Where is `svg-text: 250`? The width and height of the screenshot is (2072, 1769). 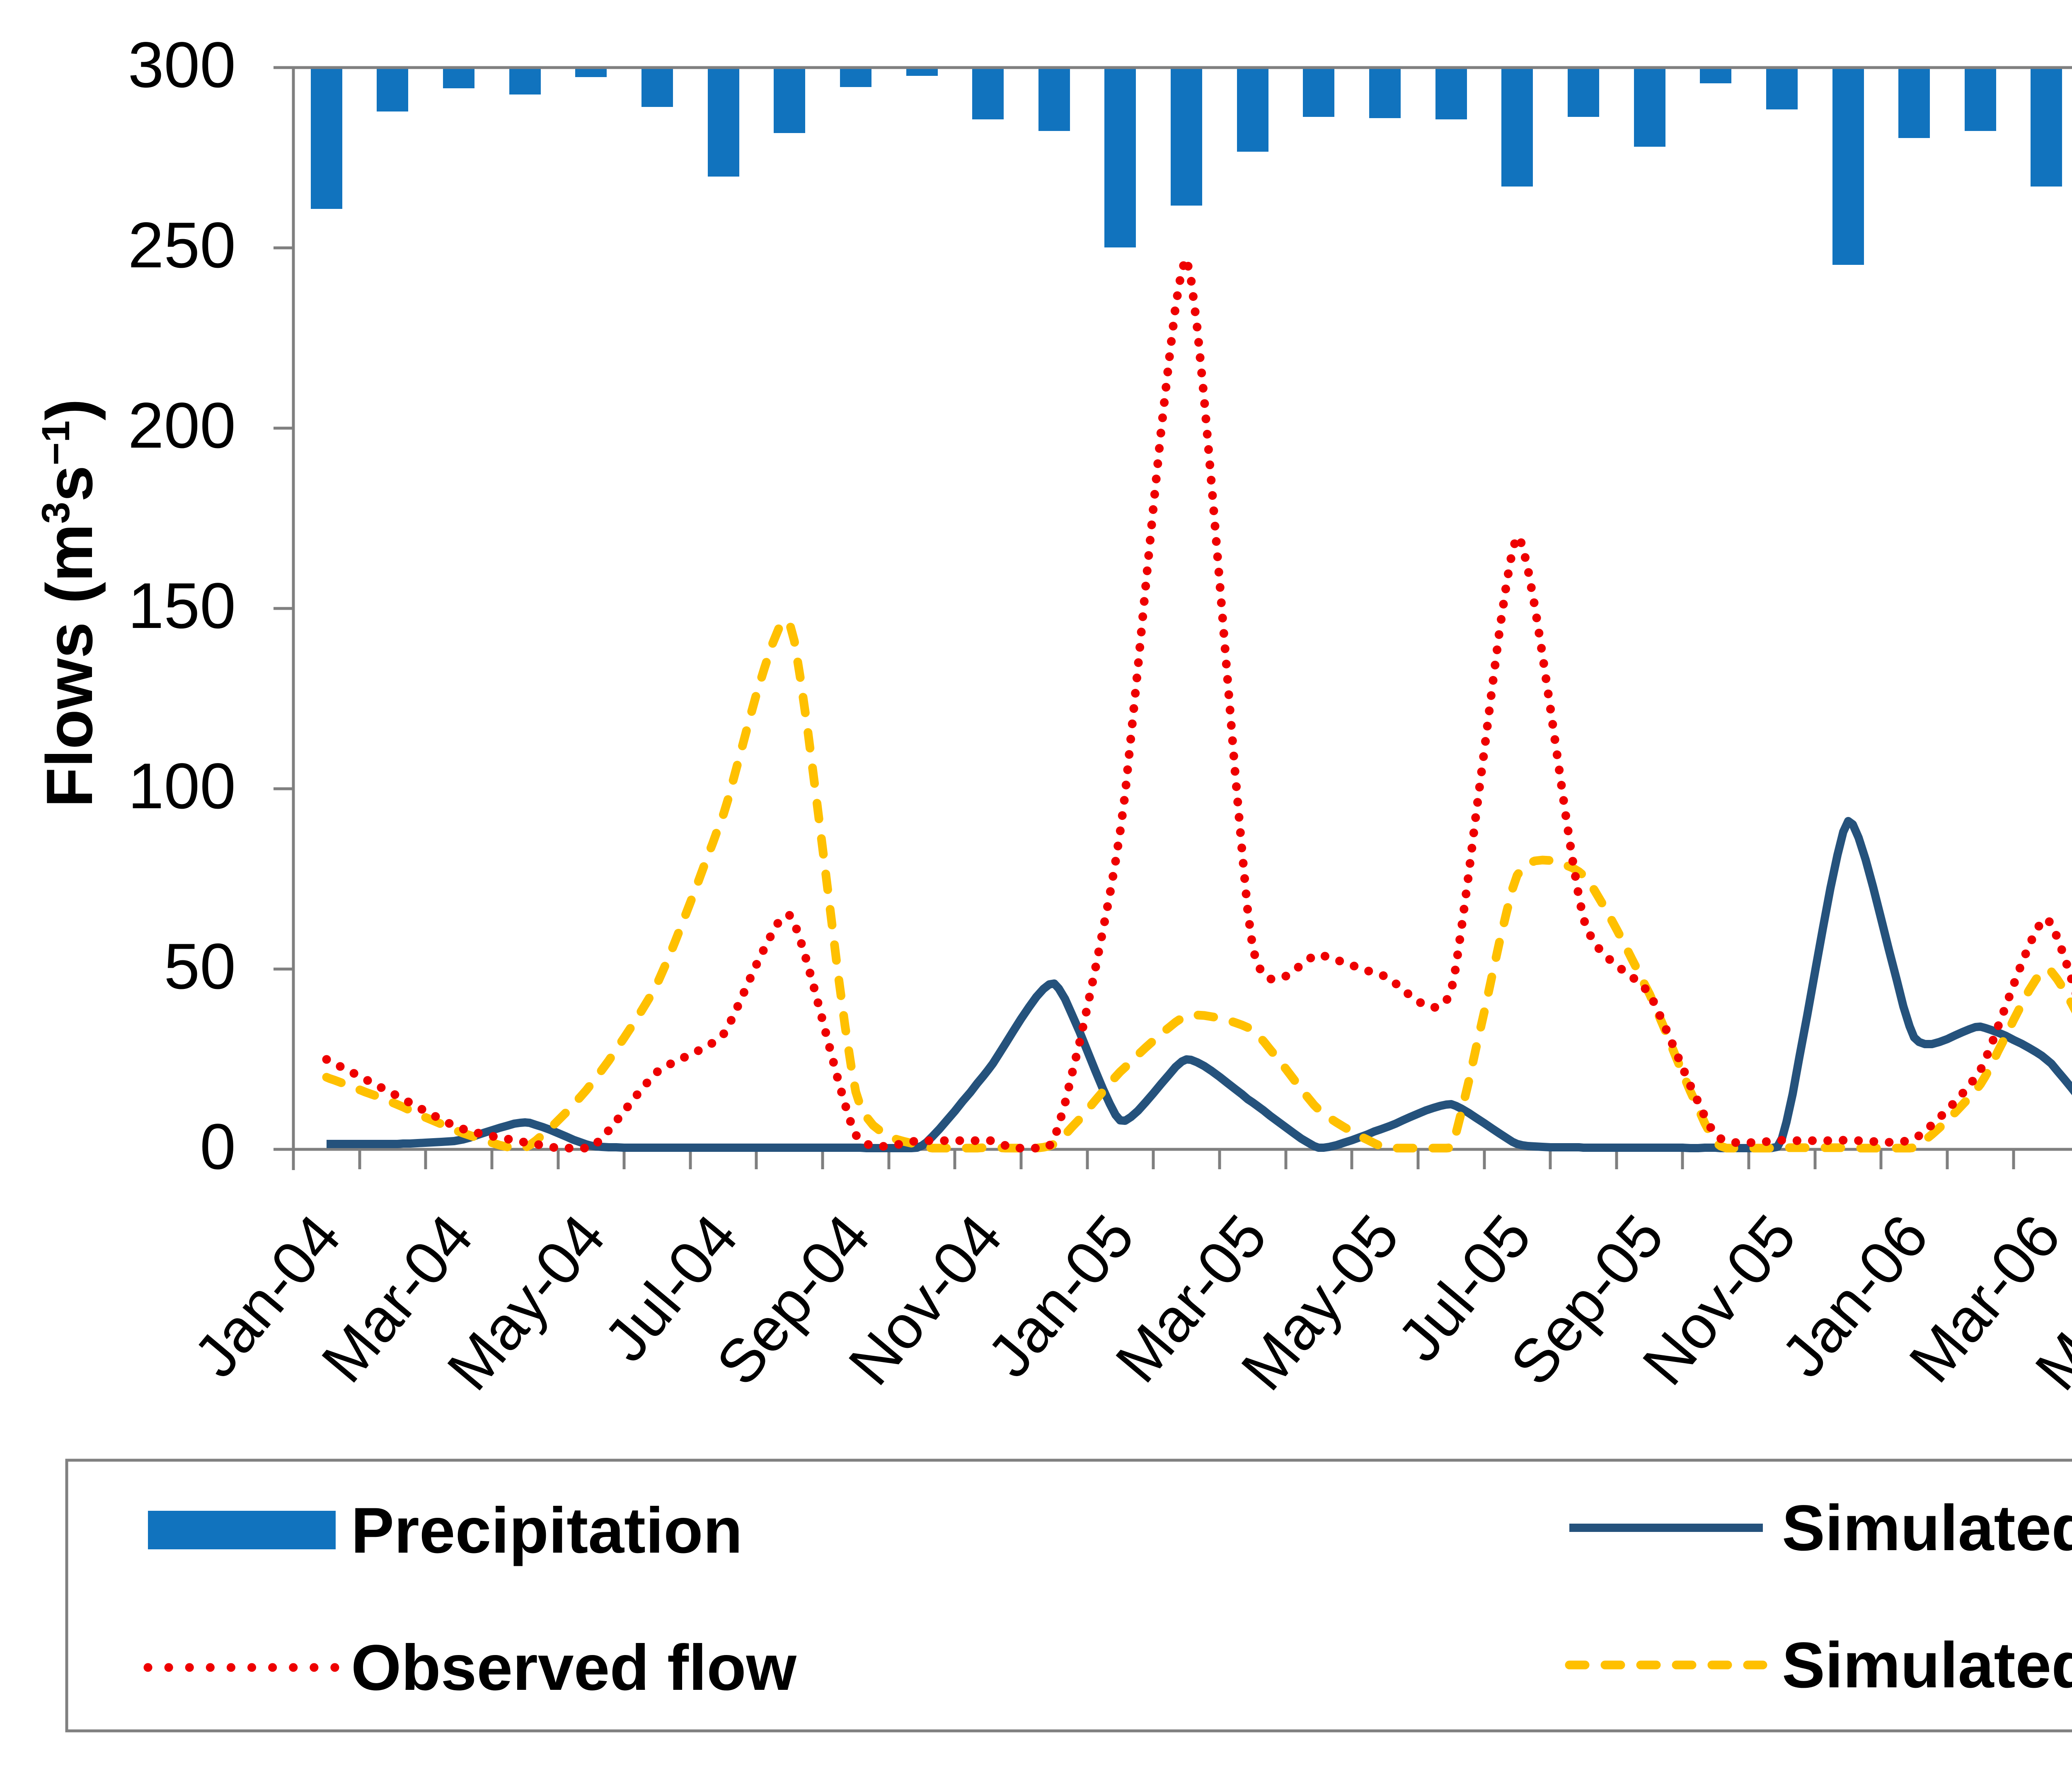
svg-text: 250 is located at coordinates (182, 245).